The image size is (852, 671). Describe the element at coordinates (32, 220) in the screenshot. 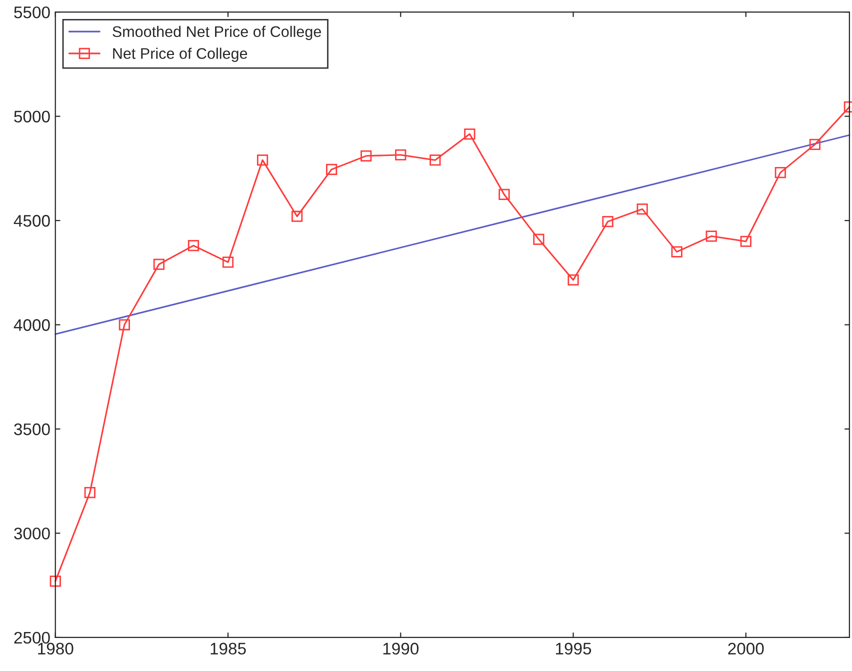

I see `y-tick-label: 4500` at that location.